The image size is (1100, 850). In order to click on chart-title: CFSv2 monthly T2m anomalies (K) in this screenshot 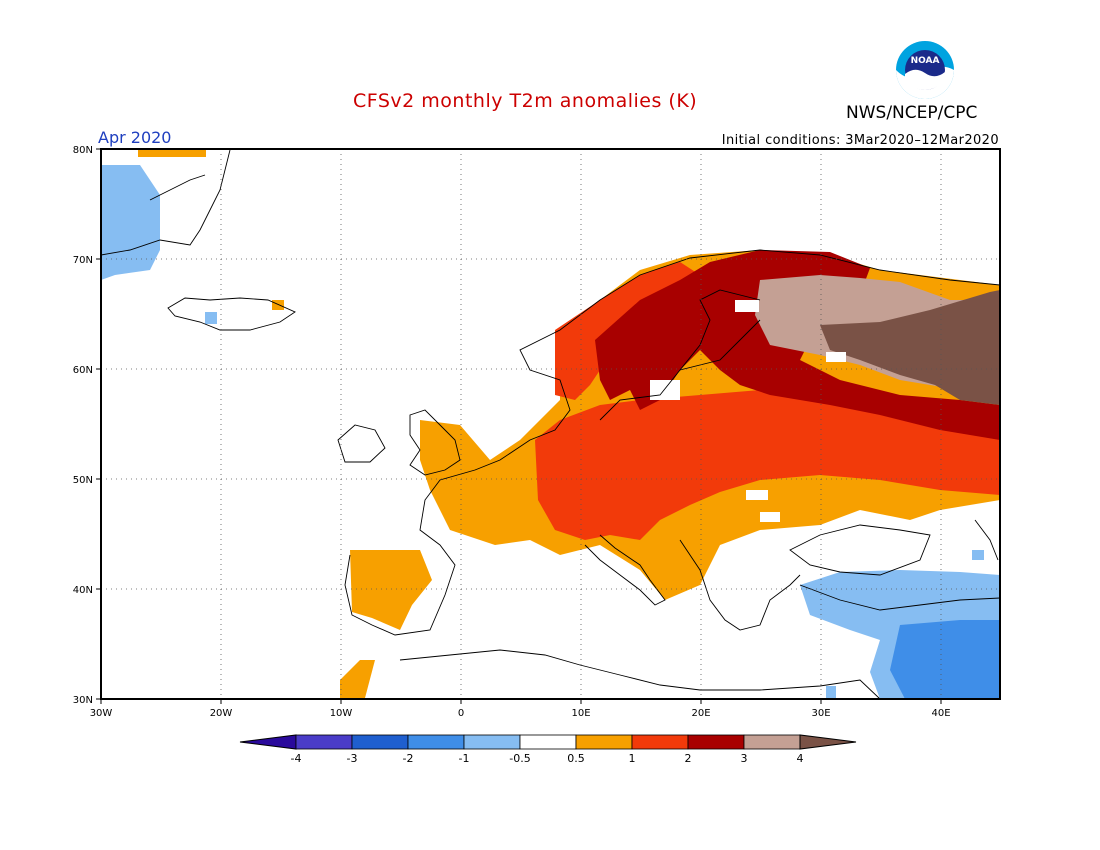, I will do `click(525, 101)`.